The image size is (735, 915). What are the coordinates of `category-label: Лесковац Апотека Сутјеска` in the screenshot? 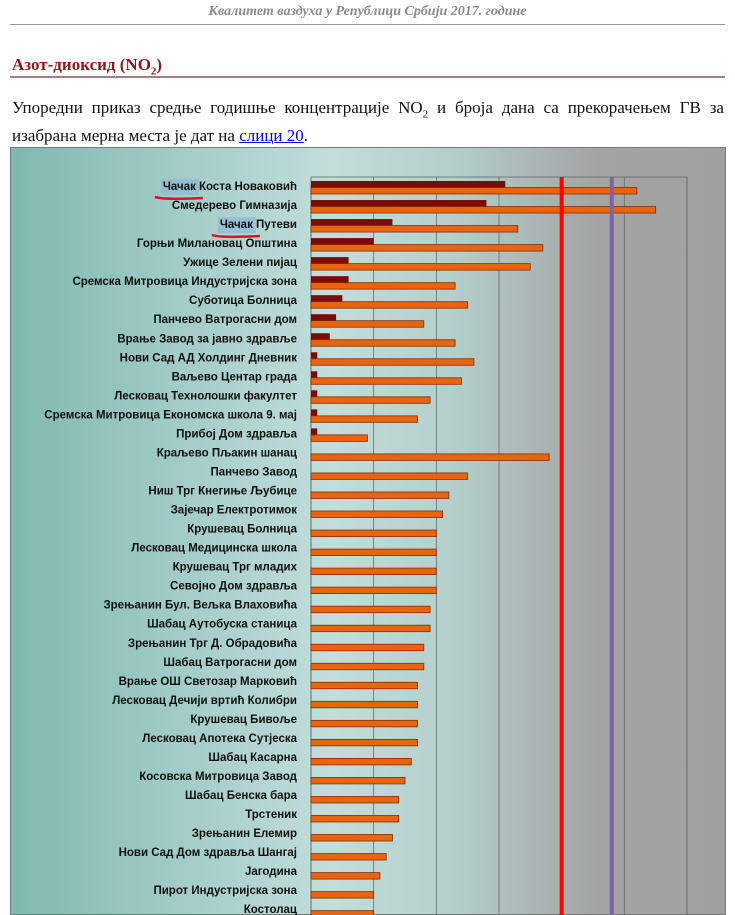 It's located at (219, 739).